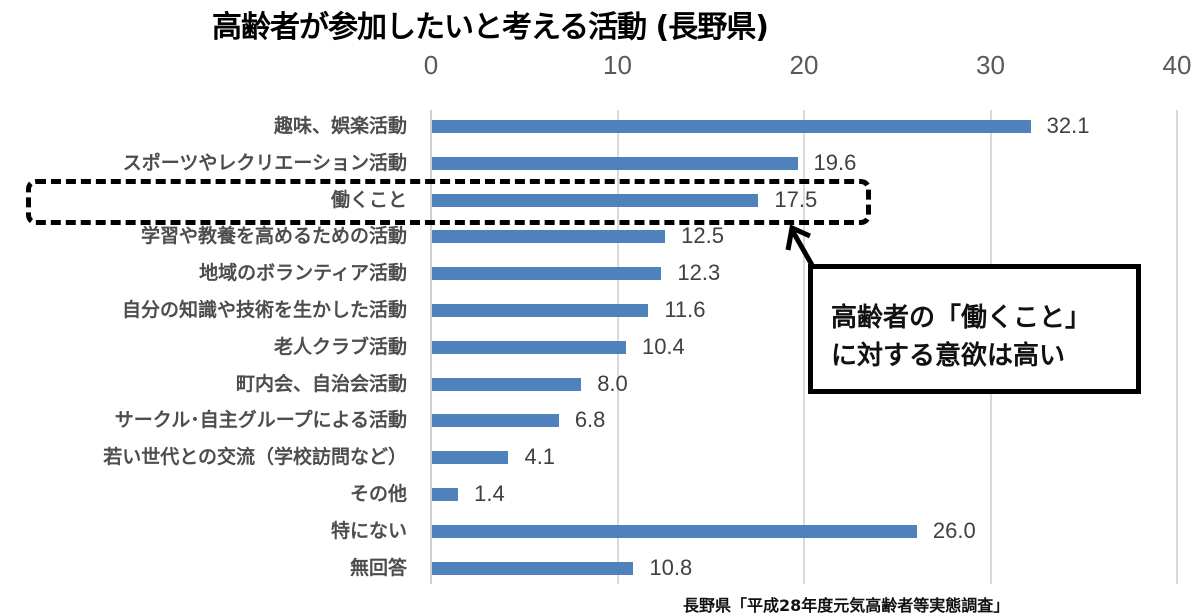 This screenshot has width=1200, height=616. Describe the element at coordinates (1068, 125) in the screenshot. I see `value-label: 32.1` at that location.